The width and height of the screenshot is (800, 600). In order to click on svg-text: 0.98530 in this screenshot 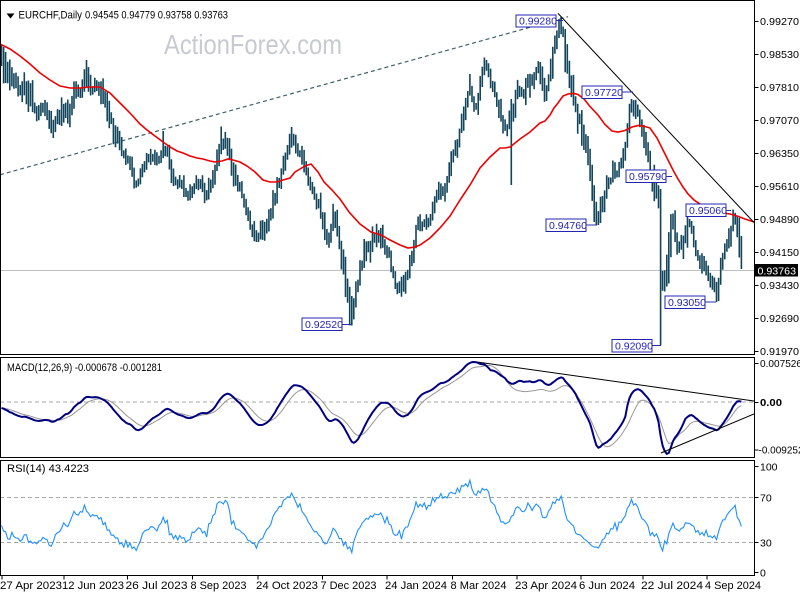, I will do `click(779, 55)`.